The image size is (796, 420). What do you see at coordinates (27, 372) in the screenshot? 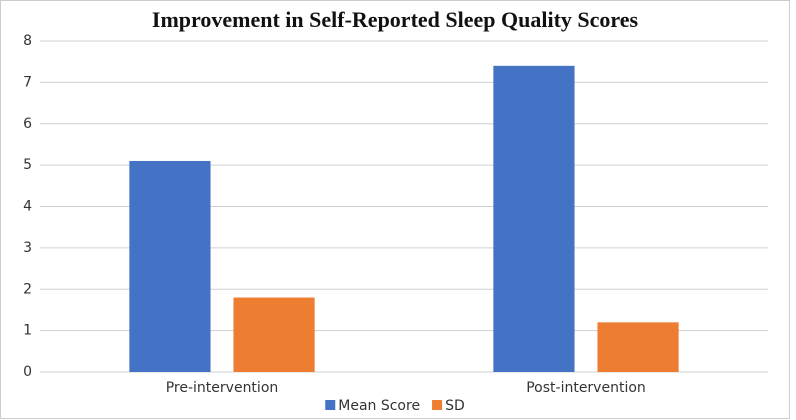
I see `y-tick-label: 0` at bounding box center [27, 372].